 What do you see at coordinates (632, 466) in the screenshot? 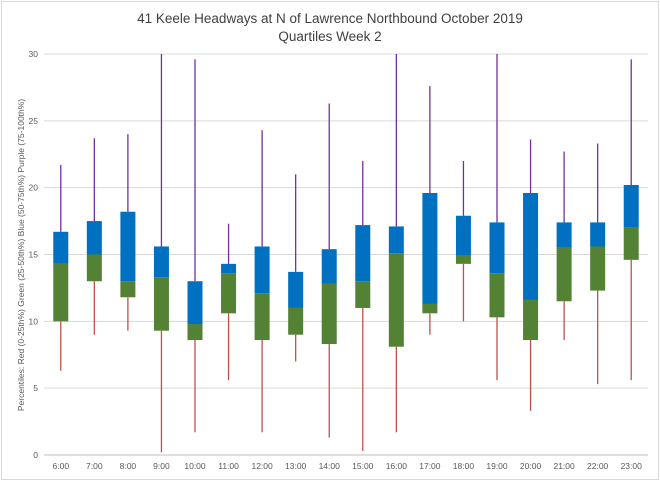
I see `x-tick-label: 23:00` at bounding box center [632, 466].